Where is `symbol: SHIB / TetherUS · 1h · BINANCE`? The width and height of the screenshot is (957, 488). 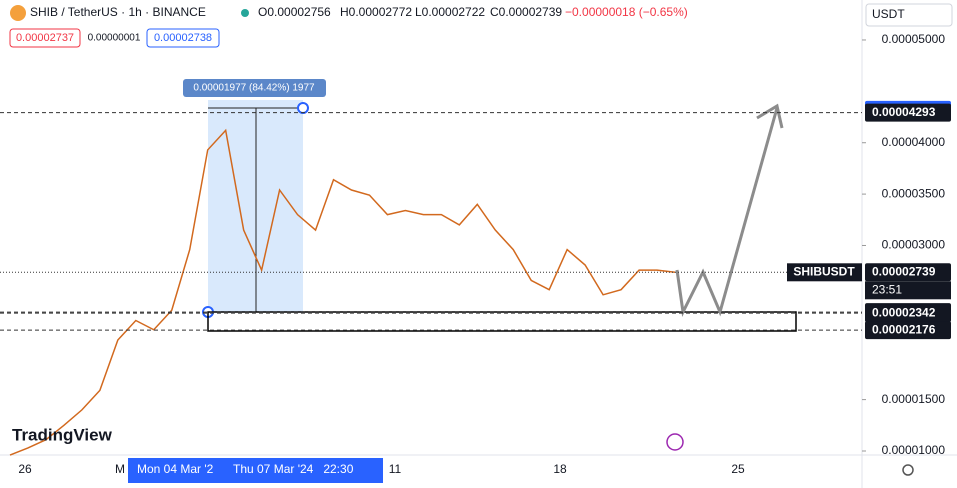
symbol: SHIB / TetherUS · 1h · BINANCE is located at coordinates (118, 12).